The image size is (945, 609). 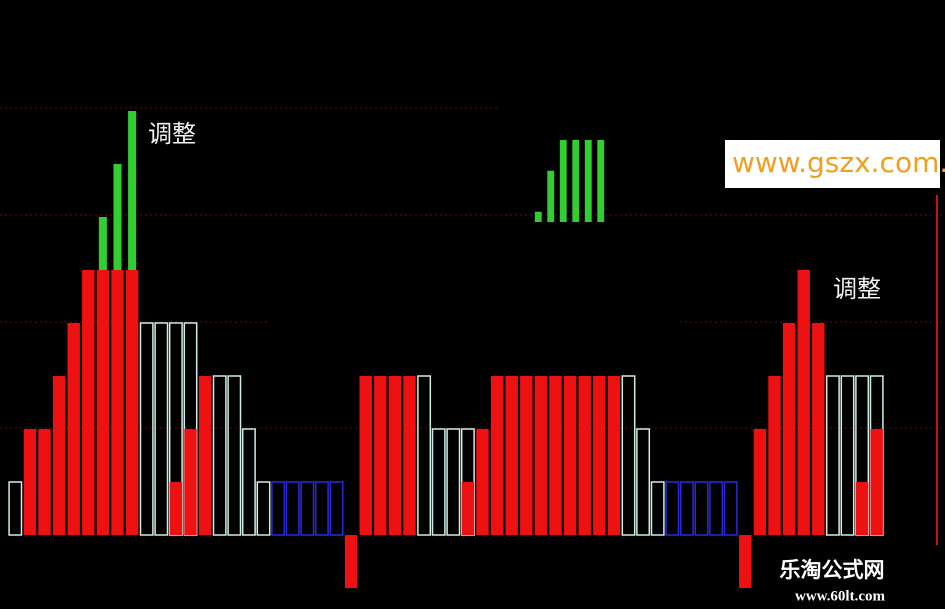 What do you see at coordinates (569, 181) in the screenshot?
I see `top-bars` at bounding box center [569, 181].